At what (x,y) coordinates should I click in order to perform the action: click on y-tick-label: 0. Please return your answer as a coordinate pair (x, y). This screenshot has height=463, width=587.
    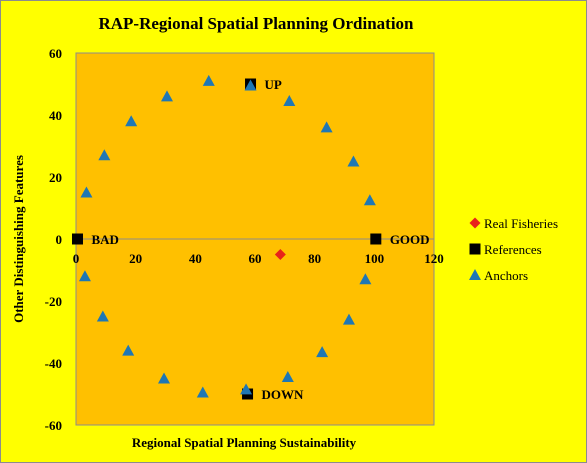
    Looking at the image, I should click on (59, 239).